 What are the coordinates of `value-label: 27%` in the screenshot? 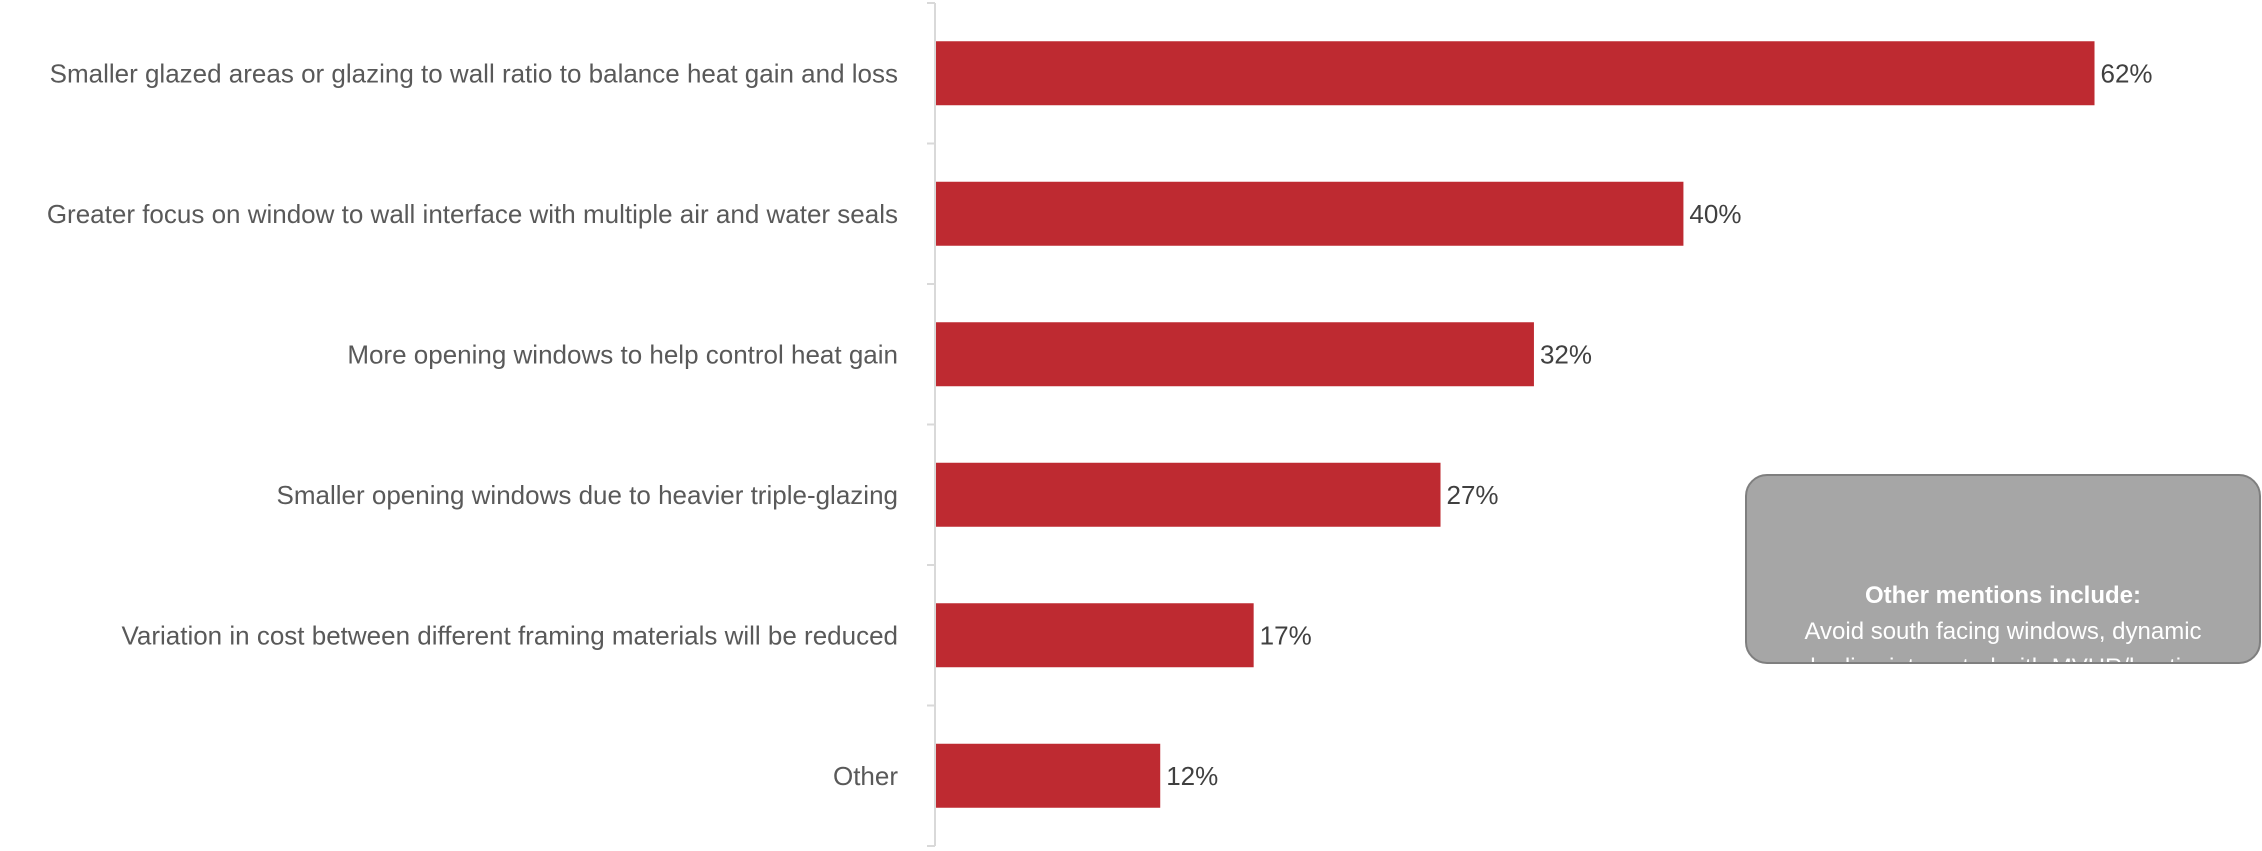 It's located at (1473, 495).